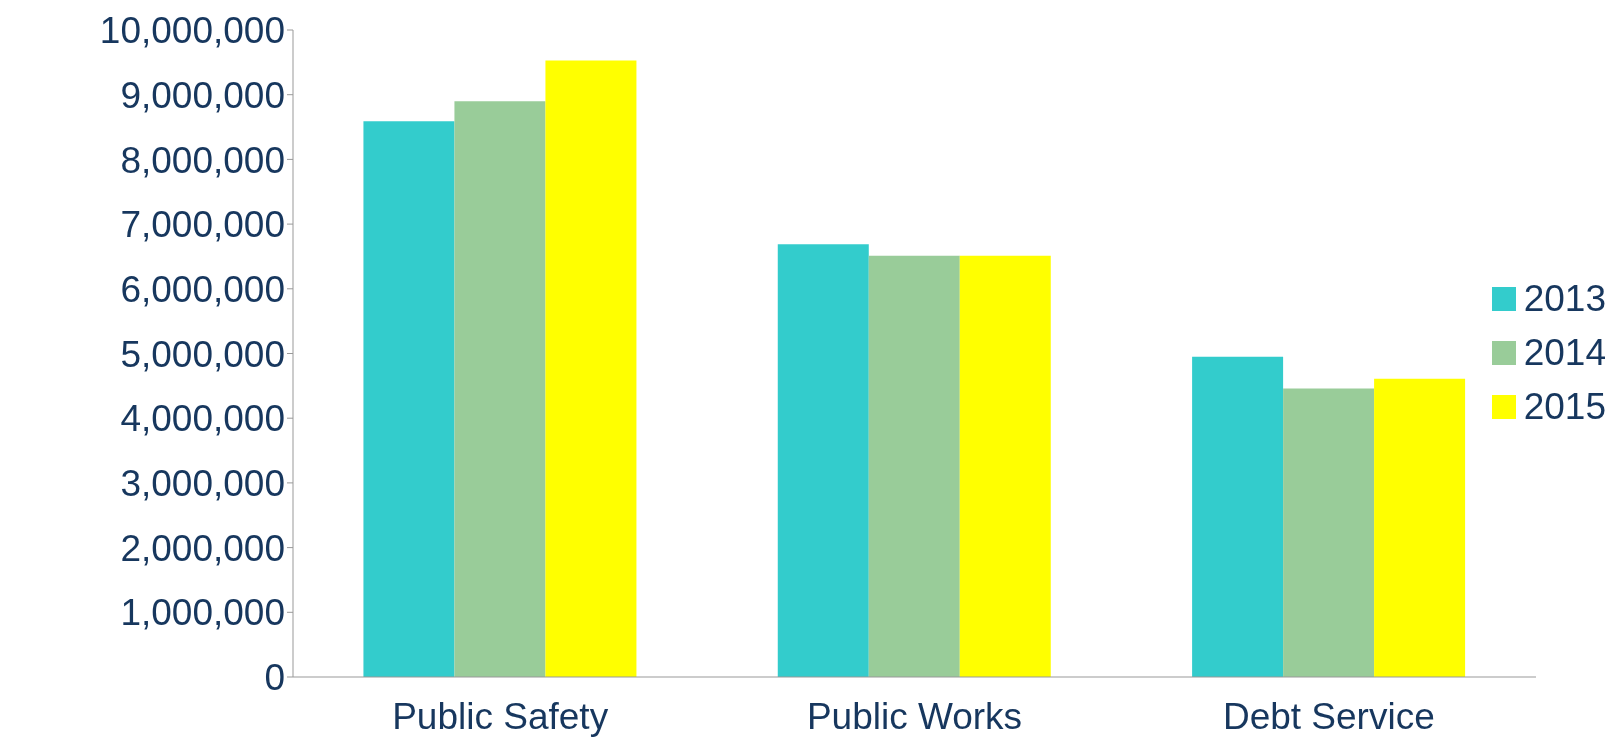  I want to click on y-tick-label: 9,000,000, so click(202, 95).